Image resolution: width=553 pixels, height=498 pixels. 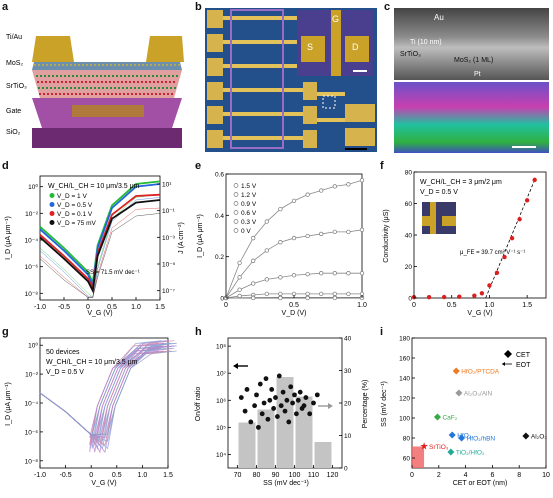 I want to click on x-tick-label: 1.5, so click(x=527, y=305).